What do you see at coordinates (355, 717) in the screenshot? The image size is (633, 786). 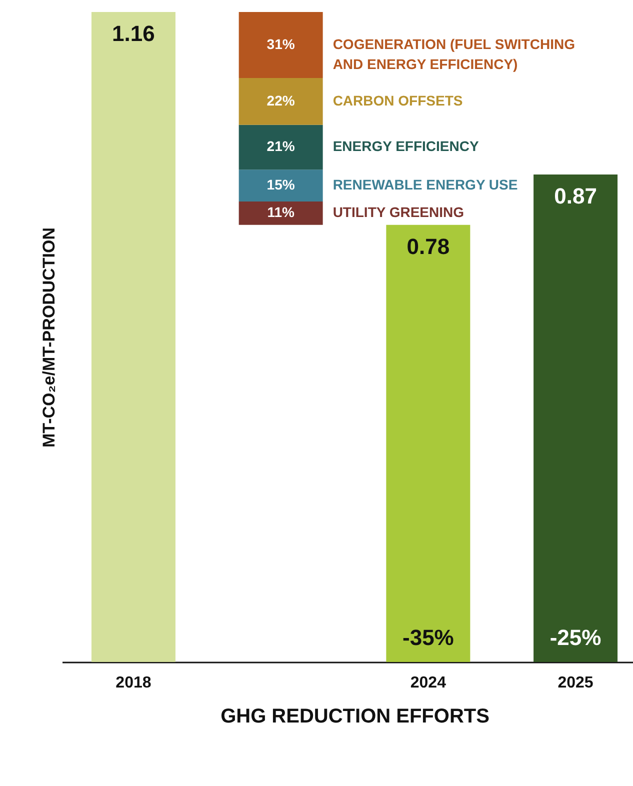 I see `x-axis-title: GHG REDUCTION EFFORTS` at bounding box center [355, 717].